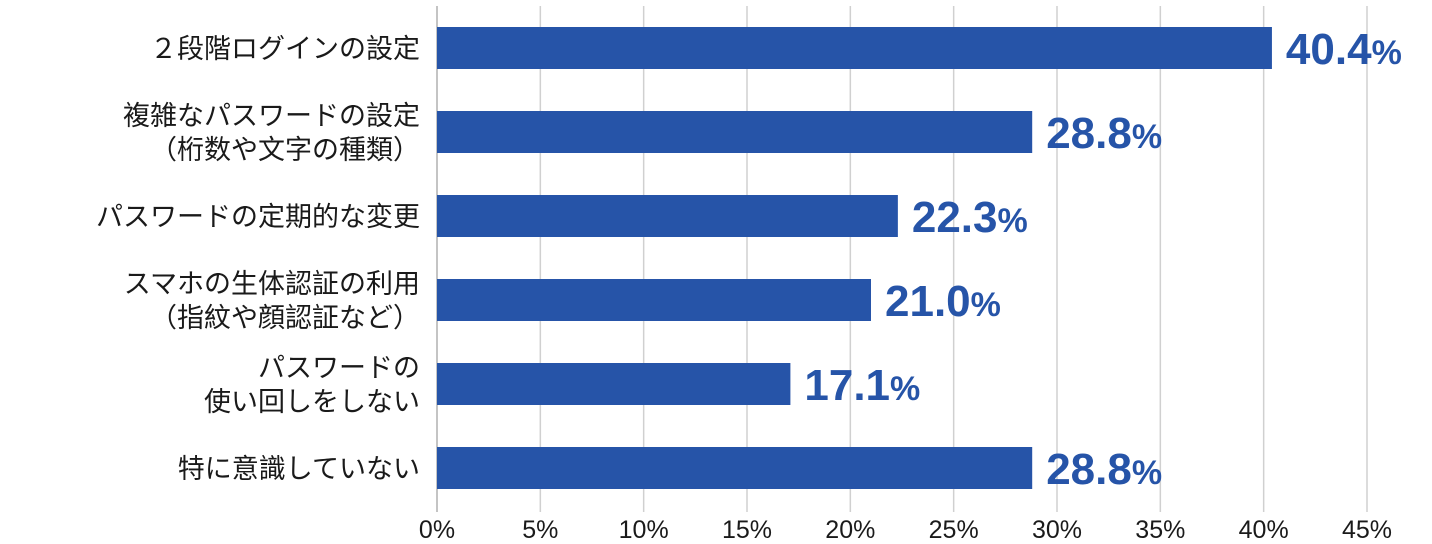 The width and height of the screenshot is (1432, 544). Describe the element at coordinates (285, 150) in the screenshot. I see `category-label: （桁数や文字の種類）` at that location.